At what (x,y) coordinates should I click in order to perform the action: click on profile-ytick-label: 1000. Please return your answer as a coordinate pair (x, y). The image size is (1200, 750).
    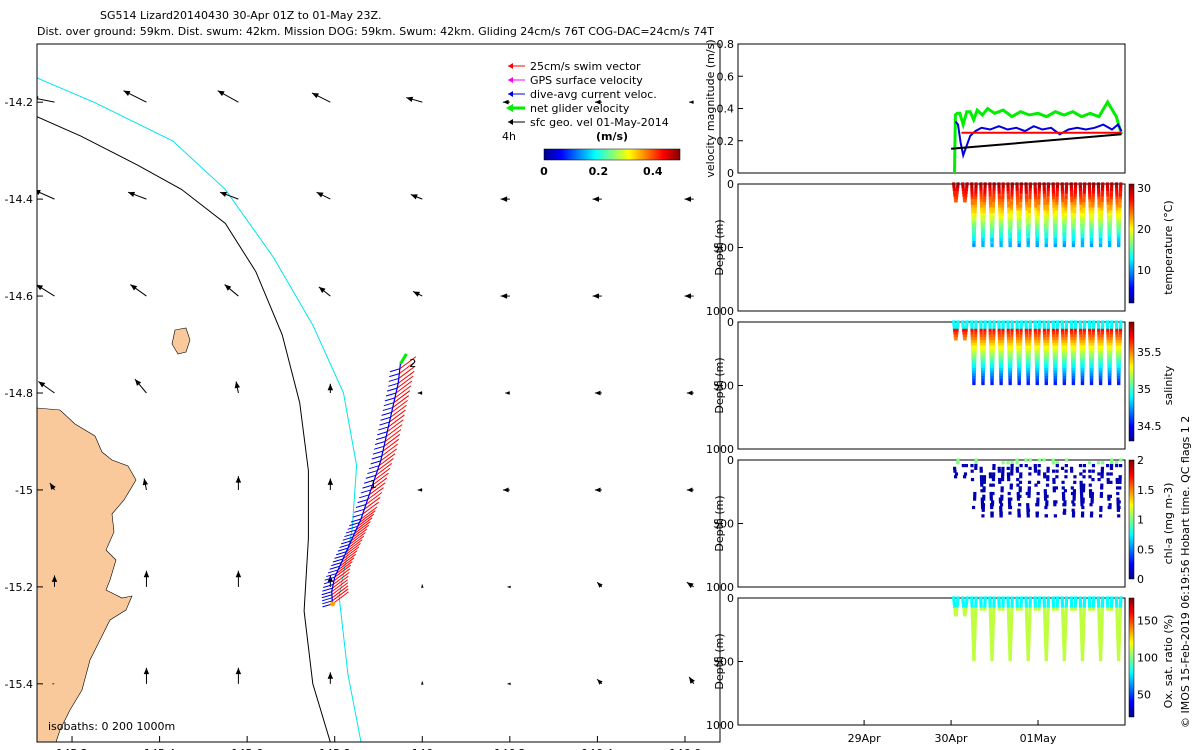
    Looking at the image, I should click on (720, 311).